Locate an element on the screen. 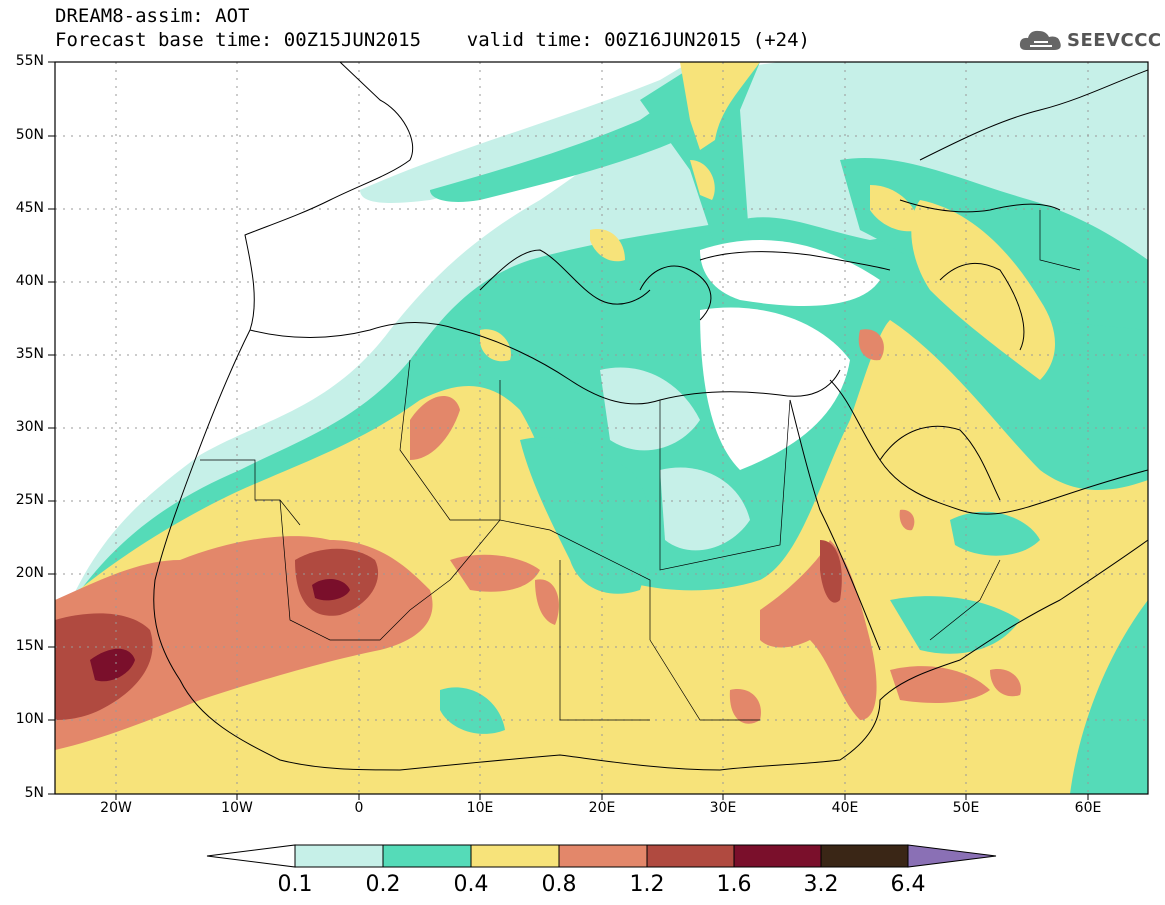 Image resolution: width=1165 pixels, height=905 pixels. map-title: DREAM8-assim: AOT is located at coordinates (152, 16).